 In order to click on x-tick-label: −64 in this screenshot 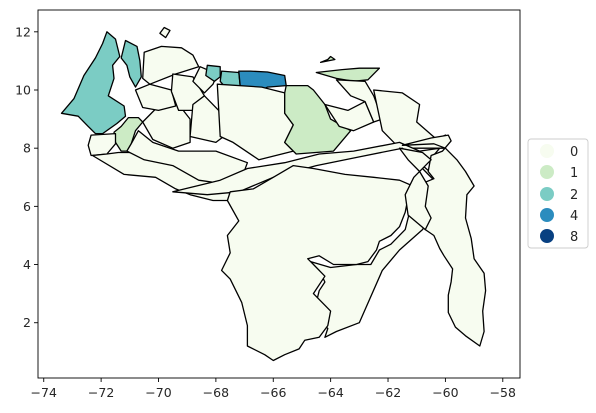, I will do `click(330, 392)`.